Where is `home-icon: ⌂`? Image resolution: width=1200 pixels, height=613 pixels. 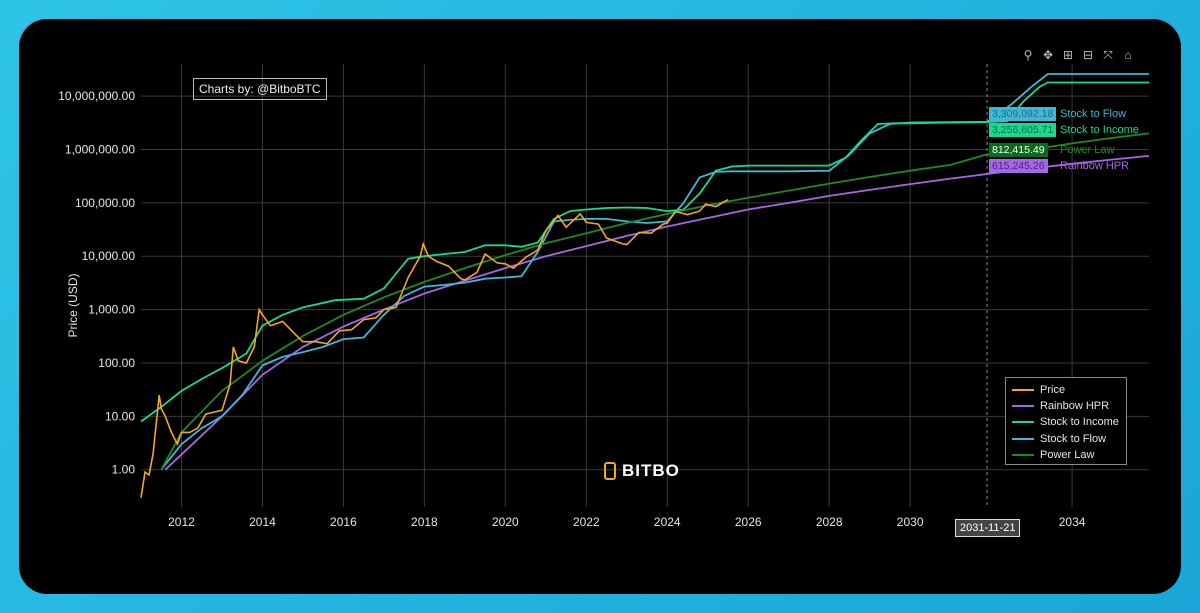 home-icon: ⌂ is located at coordinates (1128, 55).